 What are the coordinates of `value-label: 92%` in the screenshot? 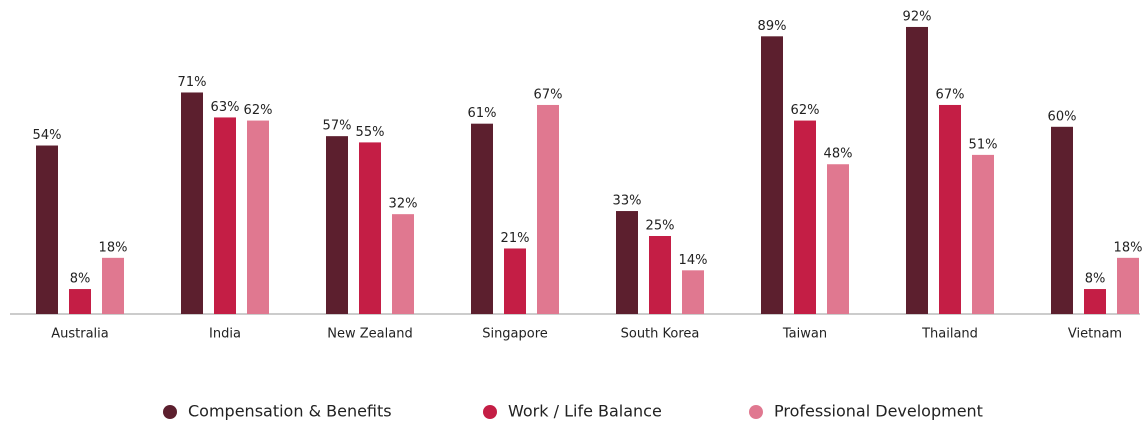 It's located at (917, 16).